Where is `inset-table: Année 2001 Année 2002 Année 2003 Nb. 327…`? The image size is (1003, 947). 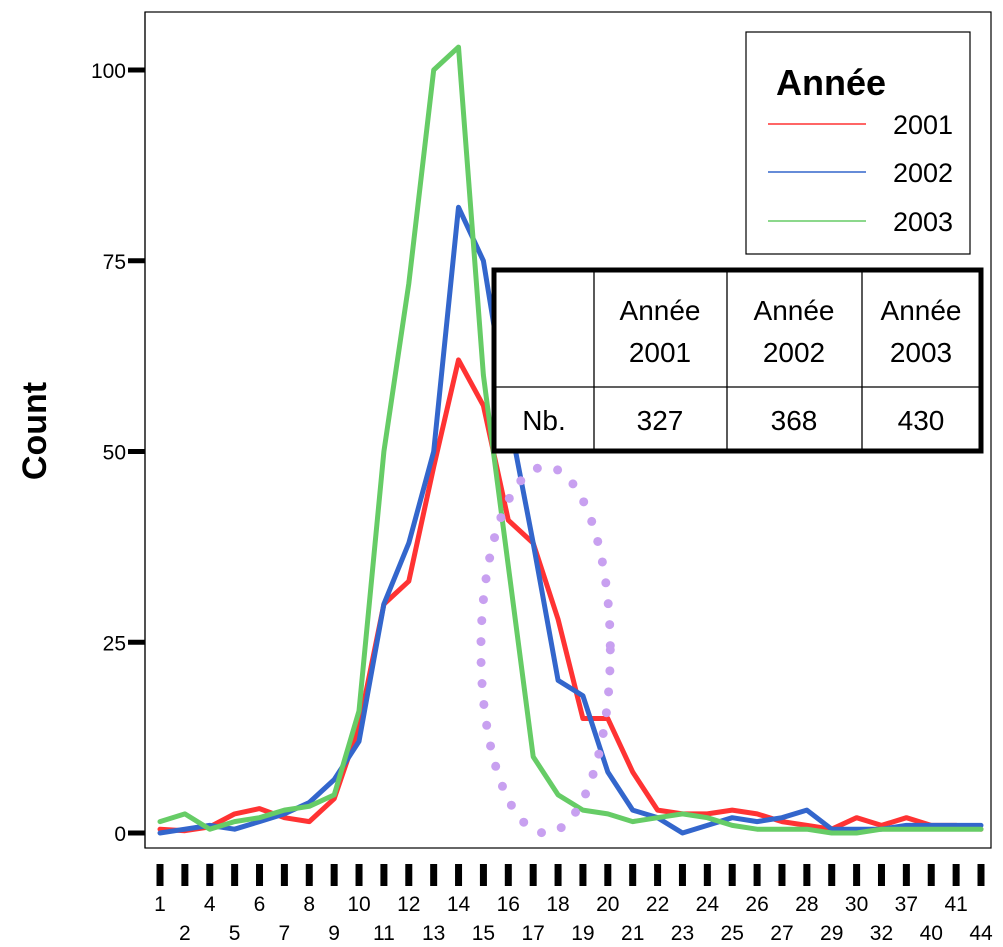
inset-table: Année 2001 Année 2002 Année 2003 Nb. 327… is located at coordinates (737, 360).